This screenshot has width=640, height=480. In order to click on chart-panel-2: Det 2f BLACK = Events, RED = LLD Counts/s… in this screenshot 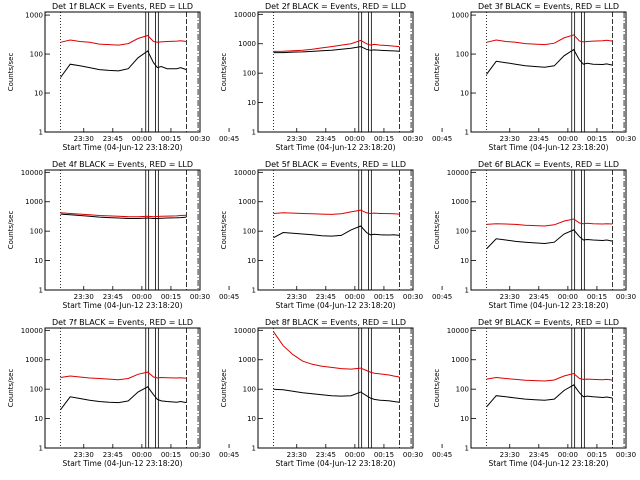, I will do `click(336, 77)`.